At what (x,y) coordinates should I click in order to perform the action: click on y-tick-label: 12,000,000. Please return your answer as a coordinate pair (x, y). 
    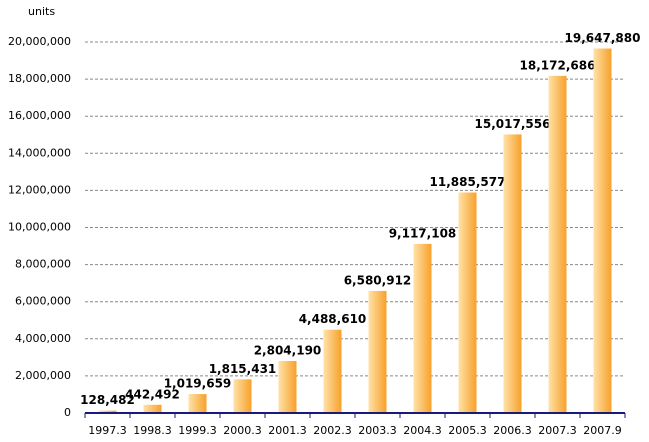
    Looking at the image, I should click on (39, 189).